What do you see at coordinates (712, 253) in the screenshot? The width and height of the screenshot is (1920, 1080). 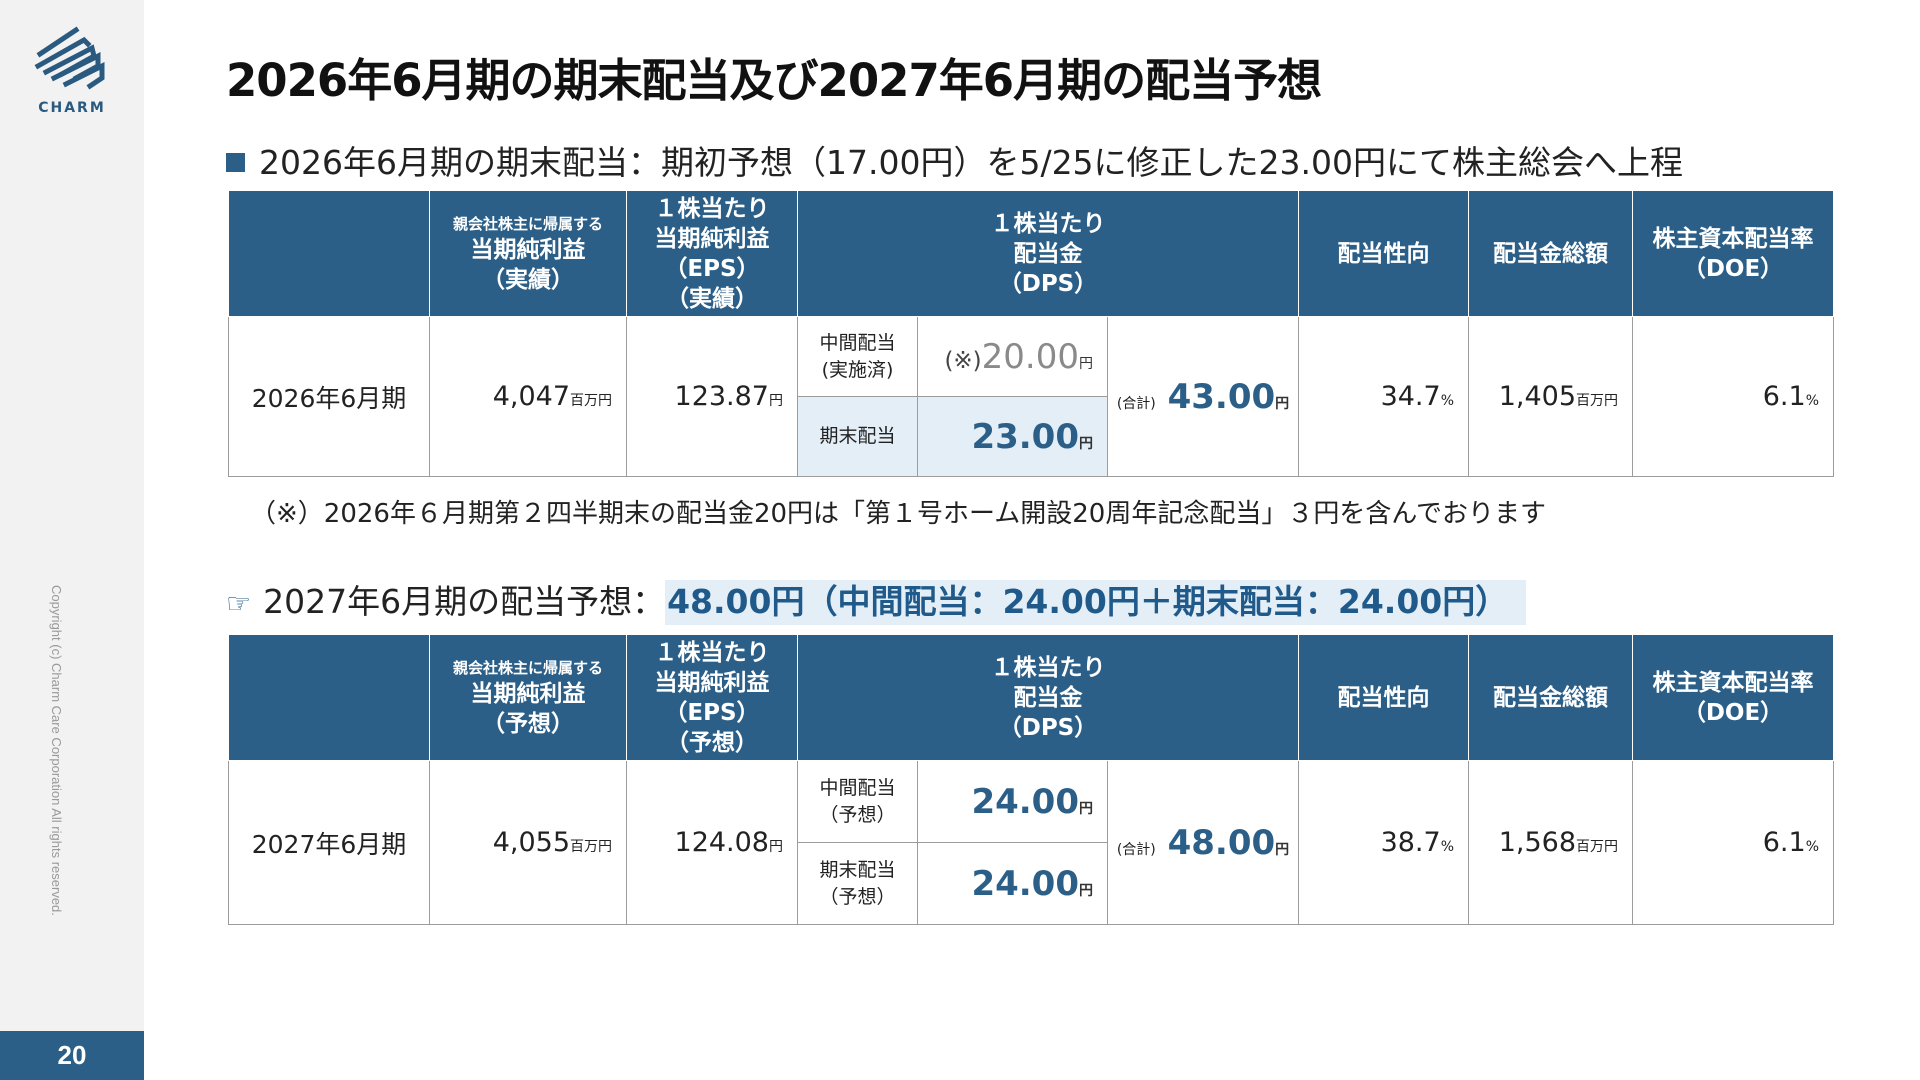 I see `header-eps: １株当たり 当期純利益 （EPS） （実績）` at bounding box center [712, 253].